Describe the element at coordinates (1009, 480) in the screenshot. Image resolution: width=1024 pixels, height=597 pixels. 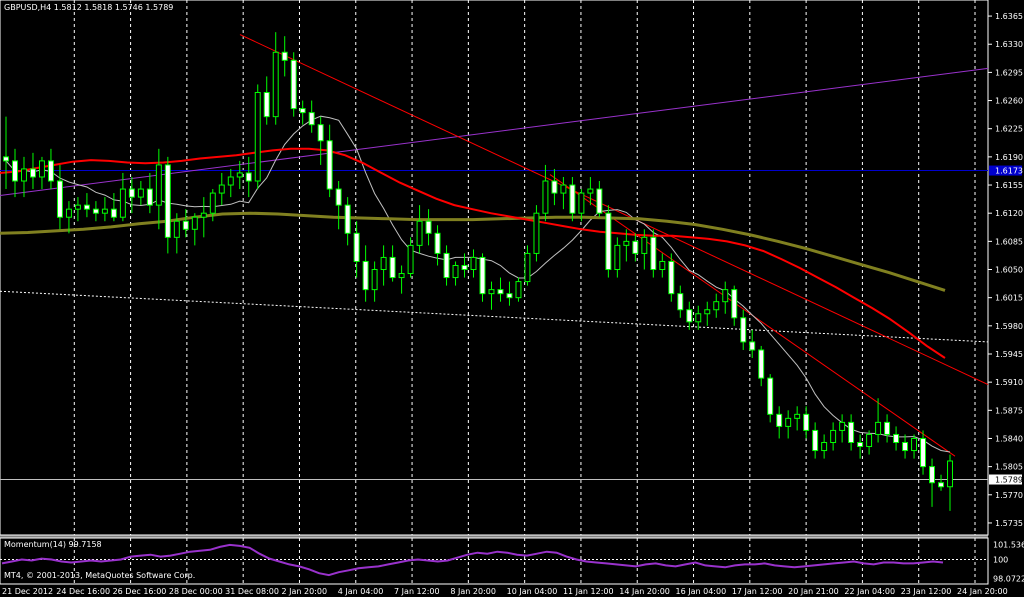
I see `current-price-text: 1.5789` at that location.